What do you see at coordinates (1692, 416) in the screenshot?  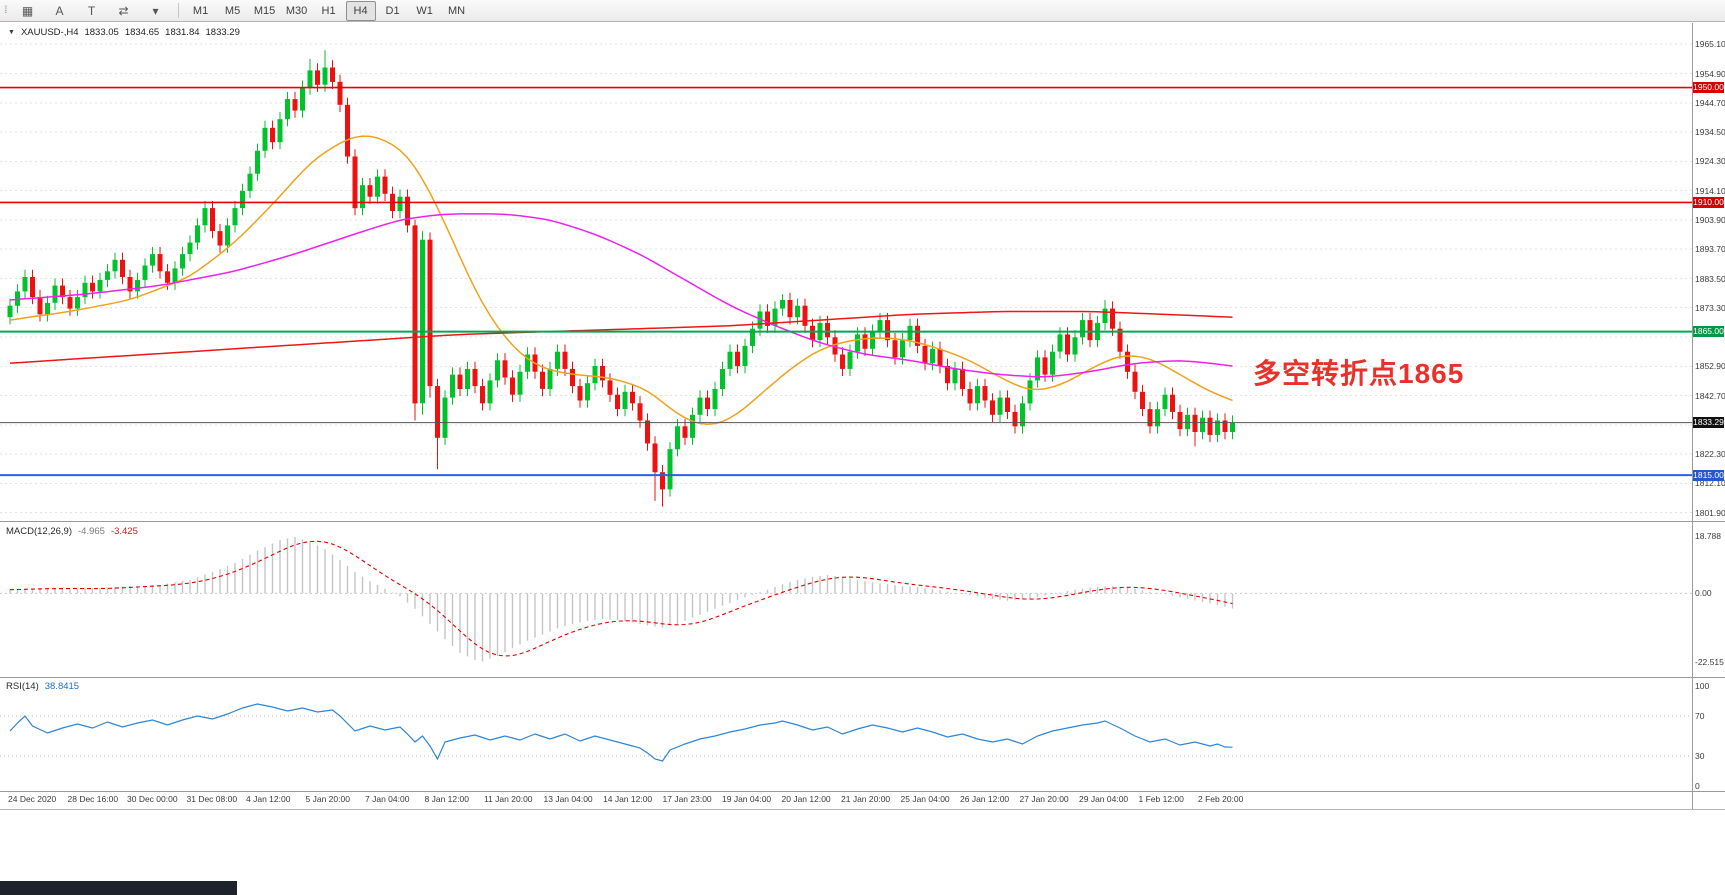 I see `price-axis-border` at bounding box center [1692, 416].